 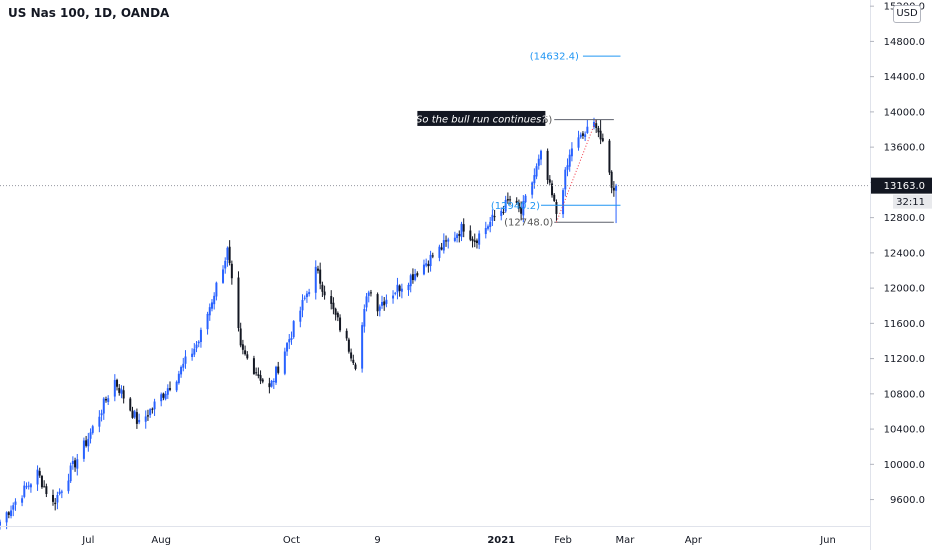 What do you see at coordinates (89, 13) in the screenshot?
I see `symbol-title: US Nas 100, 1D, OANDA` at bounding box center [89, 13].